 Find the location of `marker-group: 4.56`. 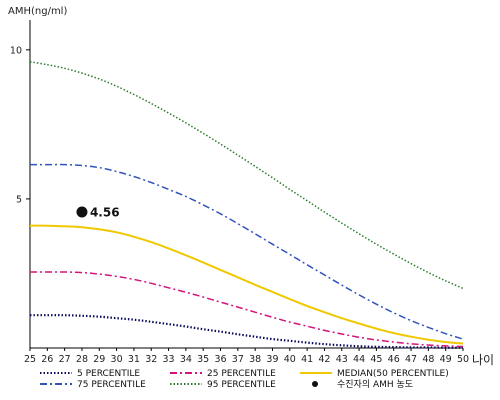

marker-group: 4.56 is located at coordinates (98, 213).